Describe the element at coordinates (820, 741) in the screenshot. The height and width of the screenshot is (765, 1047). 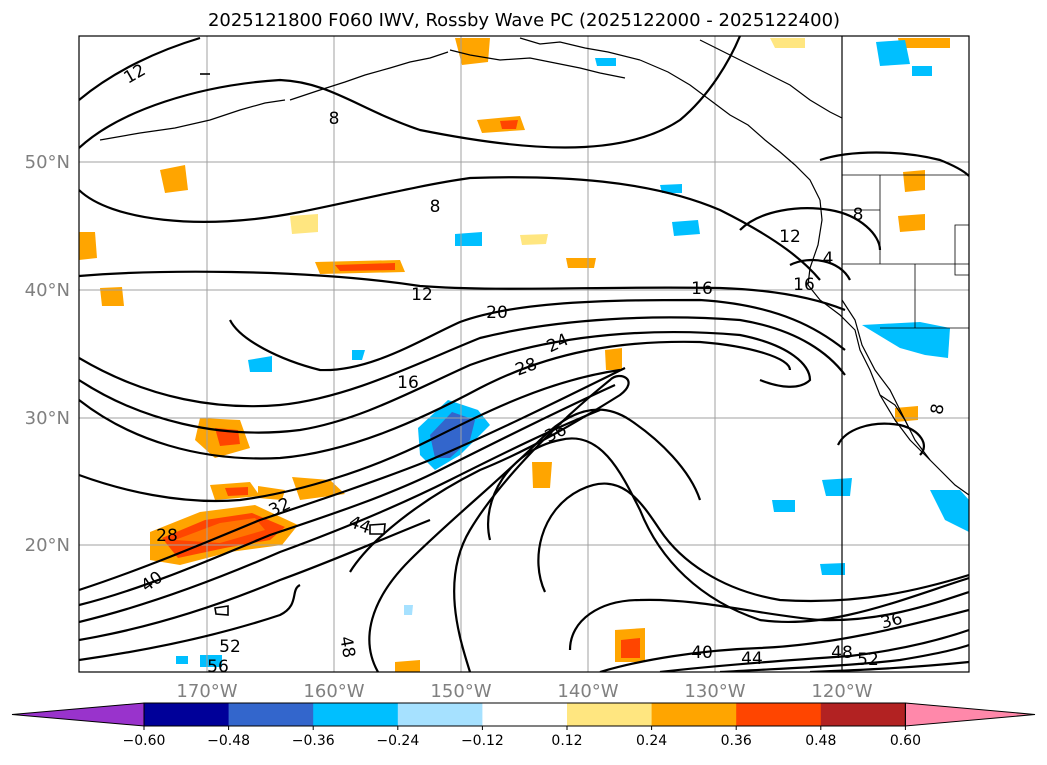
I see `colorbar-tick-label: 0.48` at that location.